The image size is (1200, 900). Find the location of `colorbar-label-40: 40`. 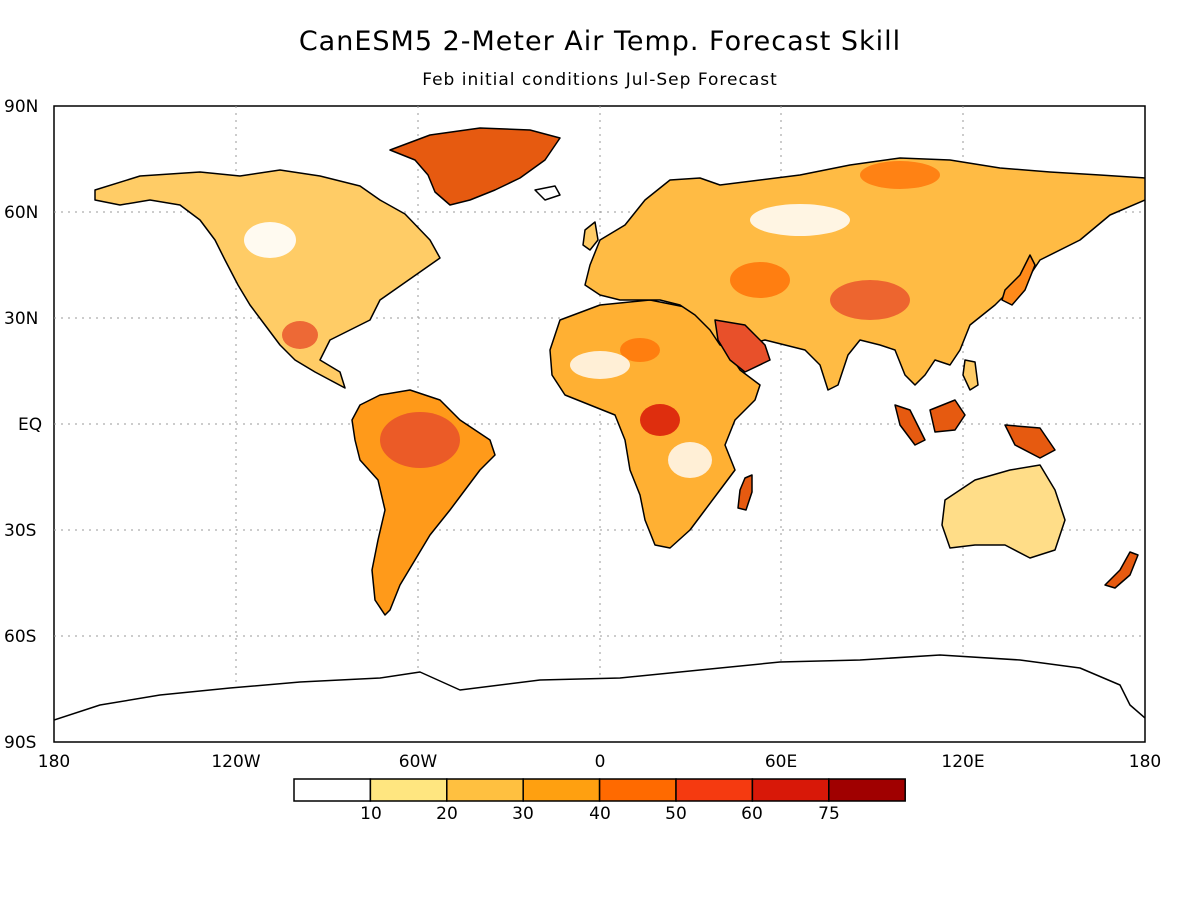

colorbar-label-40: 40 is located at coordinates (600, 814).